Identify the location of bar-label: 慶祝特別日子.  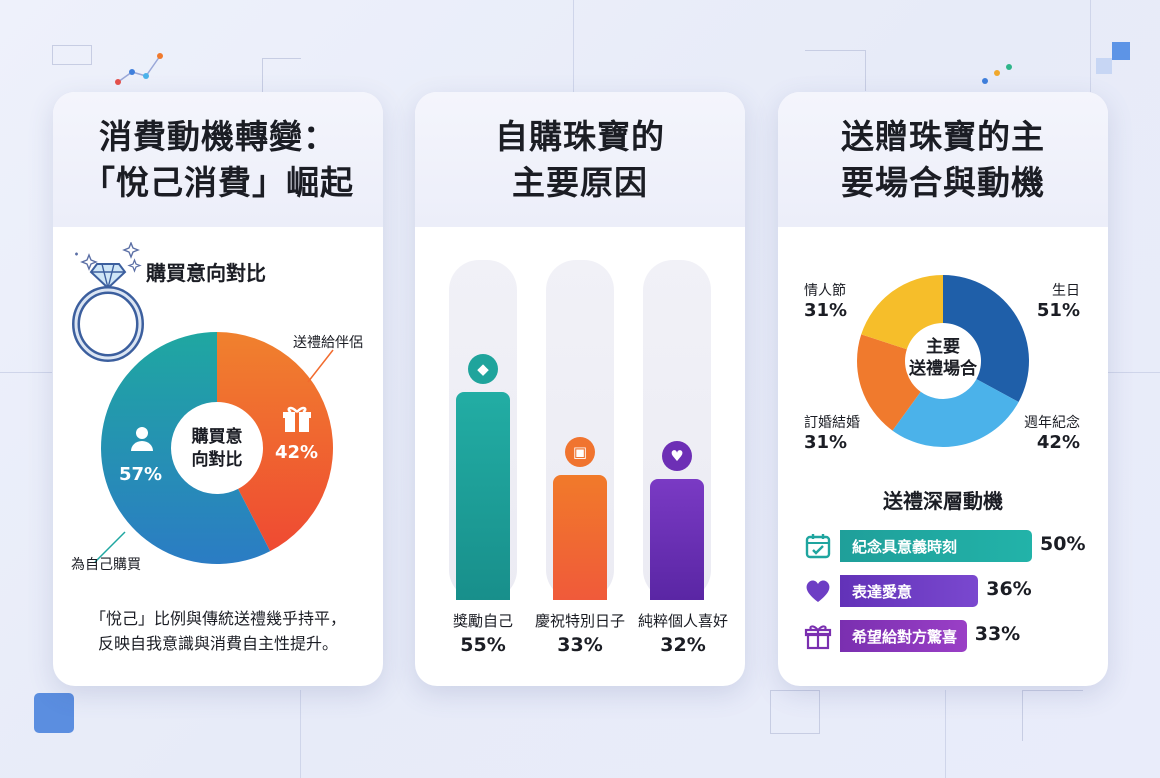
(579, 621).